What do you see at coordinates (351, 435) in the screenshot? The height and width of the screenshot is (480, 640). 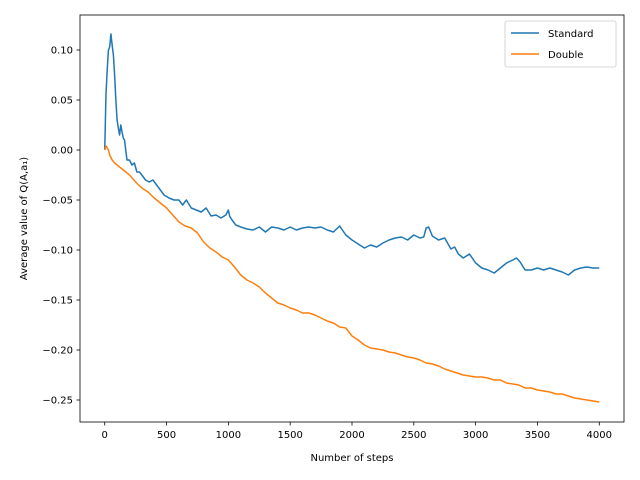 I see `x-tick-label: 2000` at bounding box center [351, 435].